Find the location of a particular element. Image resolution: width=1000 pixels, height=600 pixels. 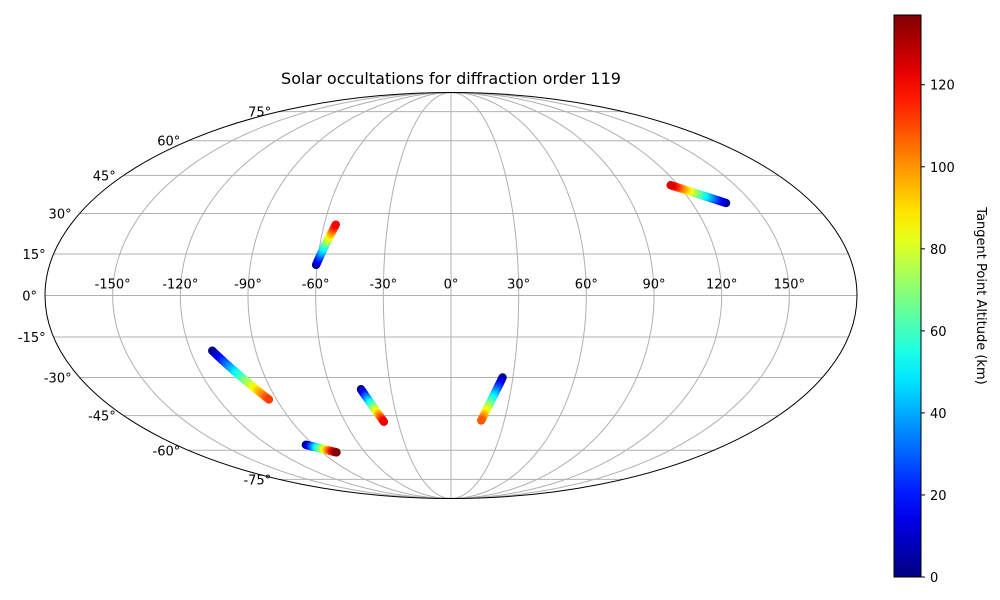

colorbar-tick-label: 0 is located at coordinates (934, 578).